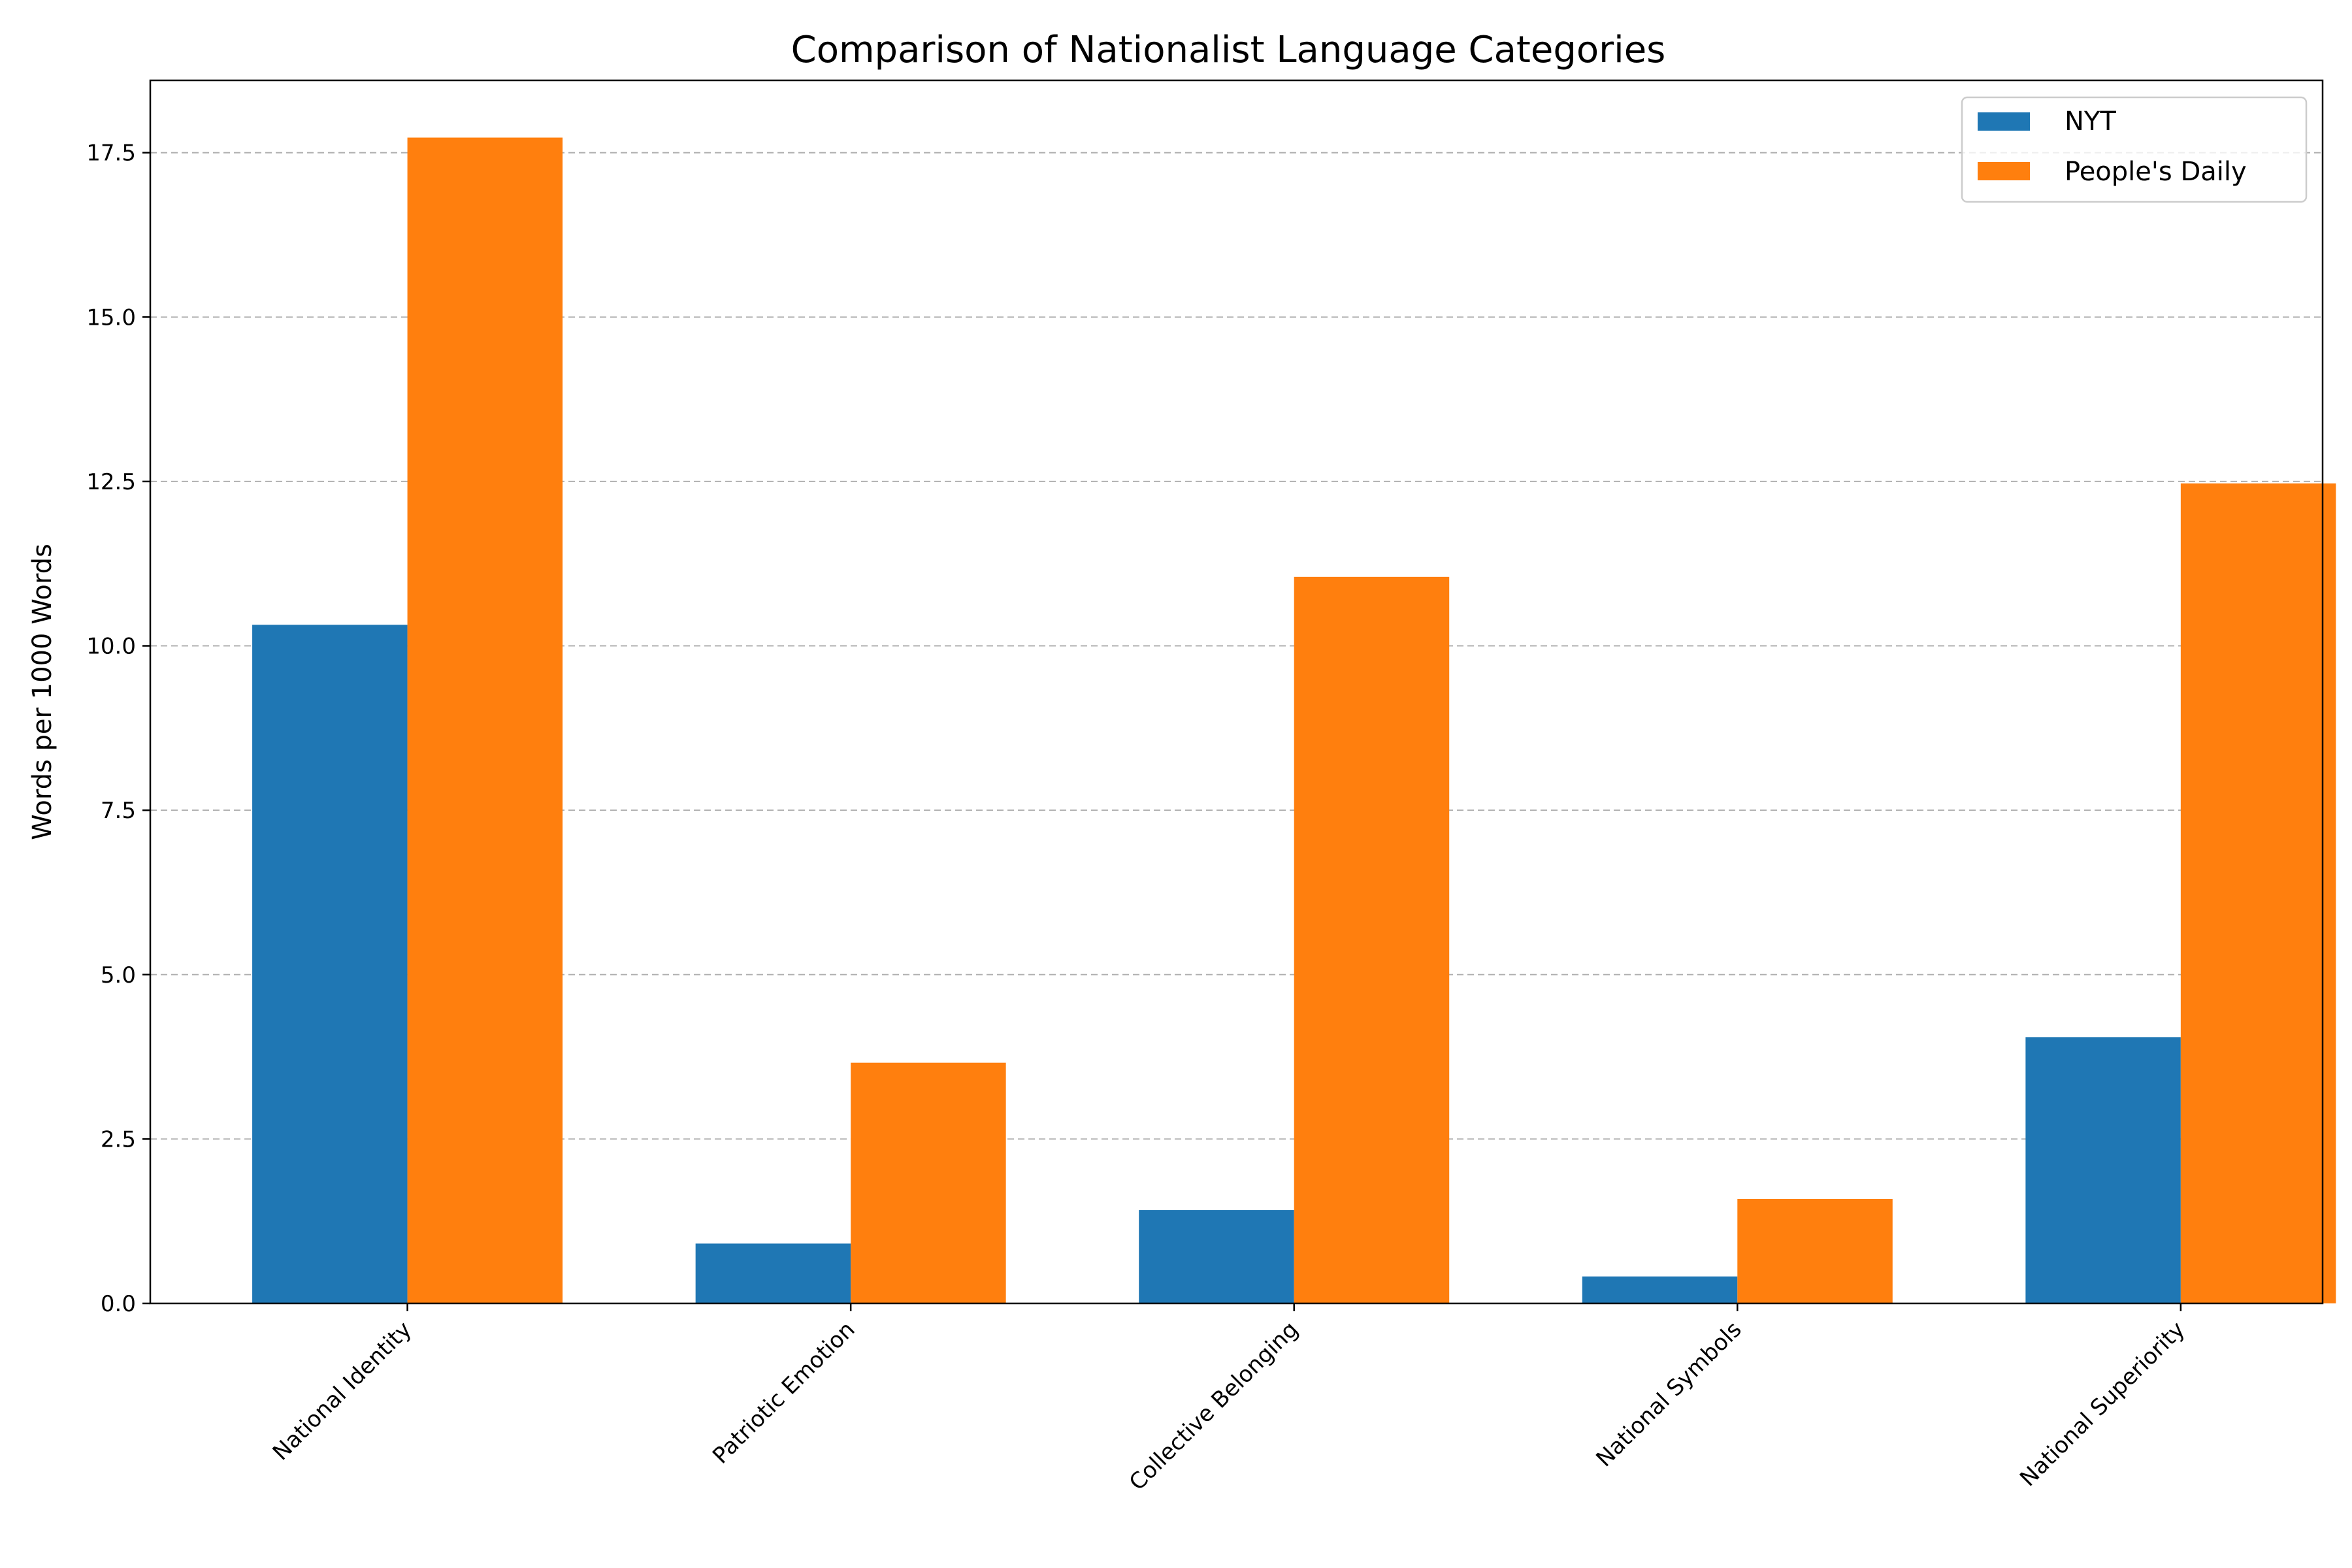  Describe the element at coordinates (111, 153) in the screenshot. I see `y-tick-label: 17.5` at that location.